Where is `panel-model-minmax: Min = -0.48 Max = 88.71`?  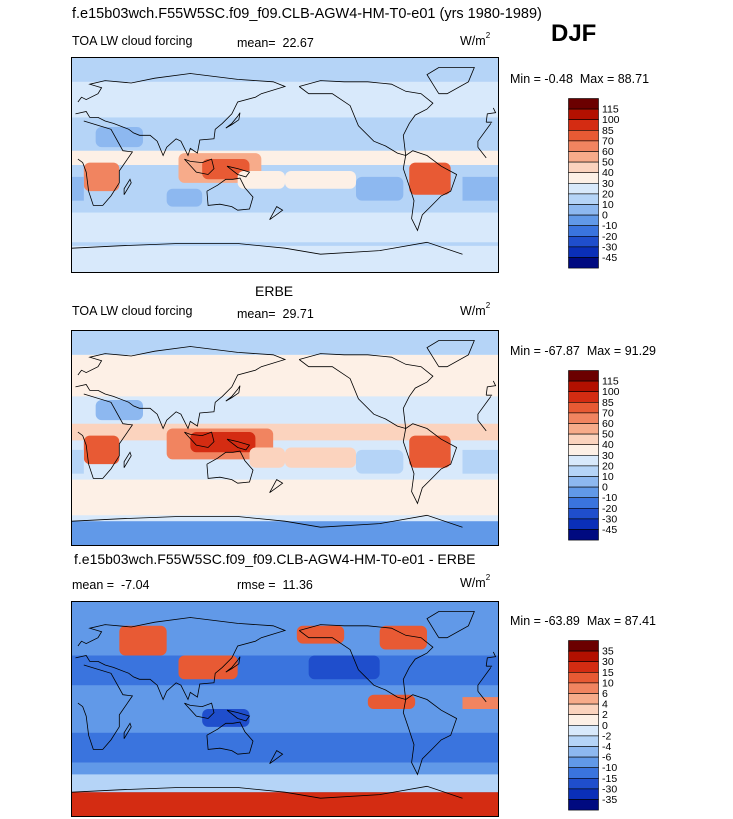 panel-model-minmax: Min = -0.48 Max = 88.71 is located at coordinates (579, 79).